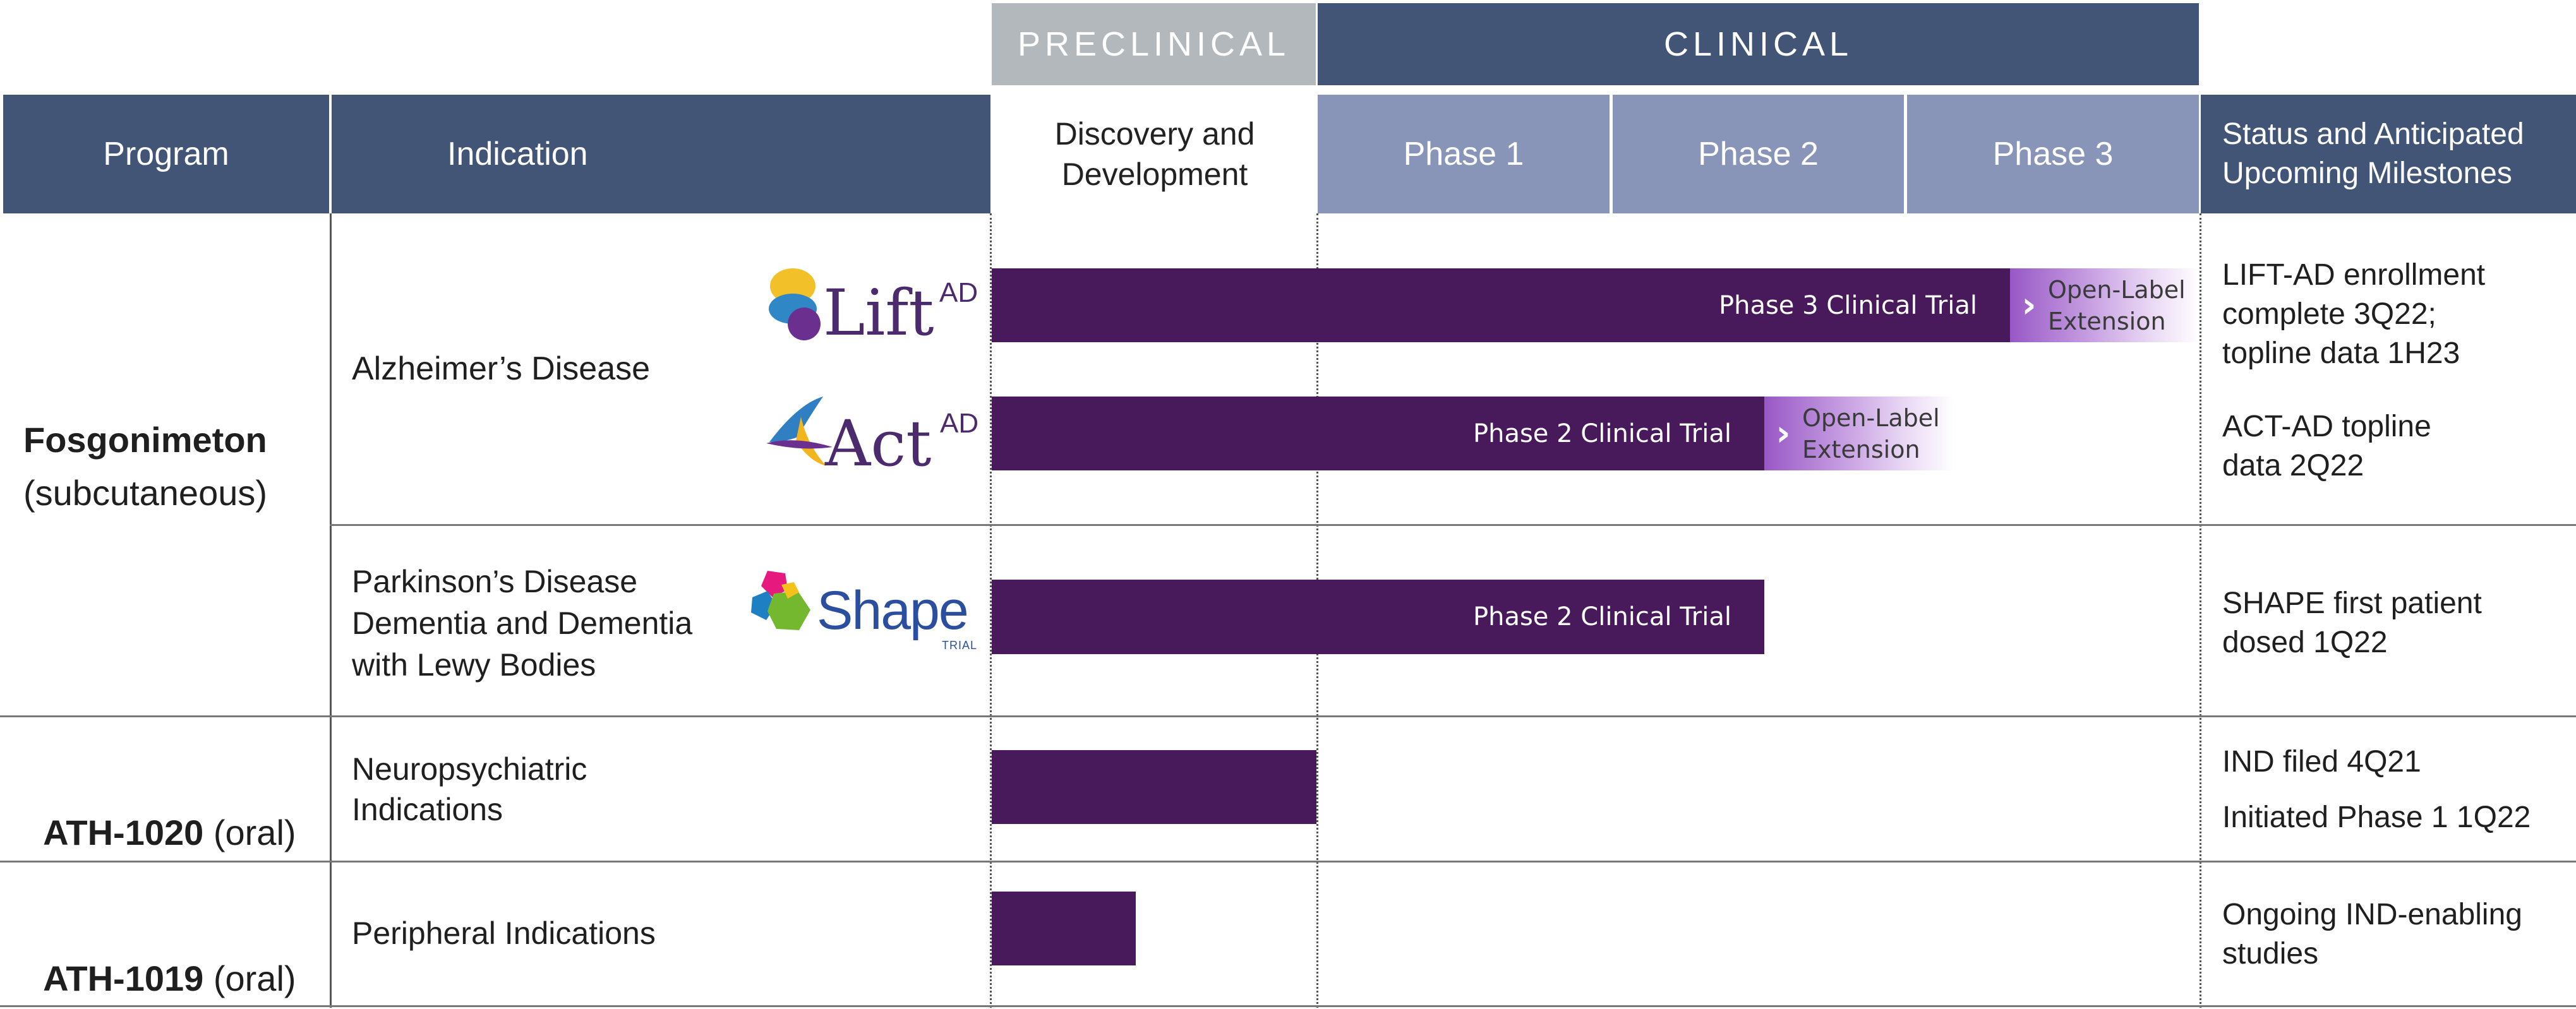 This screenshot has width=2576, height=1009. What do you see at coordinates (878, 313) in the screenshot?
I see `lift-ad-wordmark: Lift` at bounding box center [878, 313].